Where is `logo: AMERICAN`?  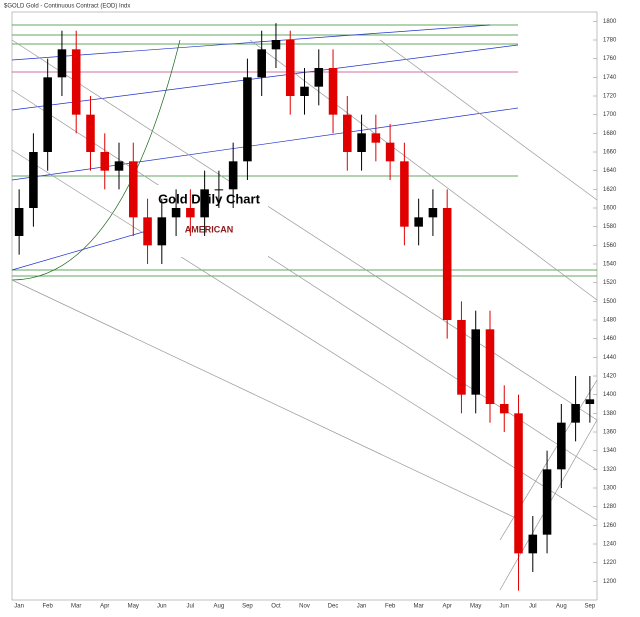 logo: AMERICAN is located at coordinates (209, 229).